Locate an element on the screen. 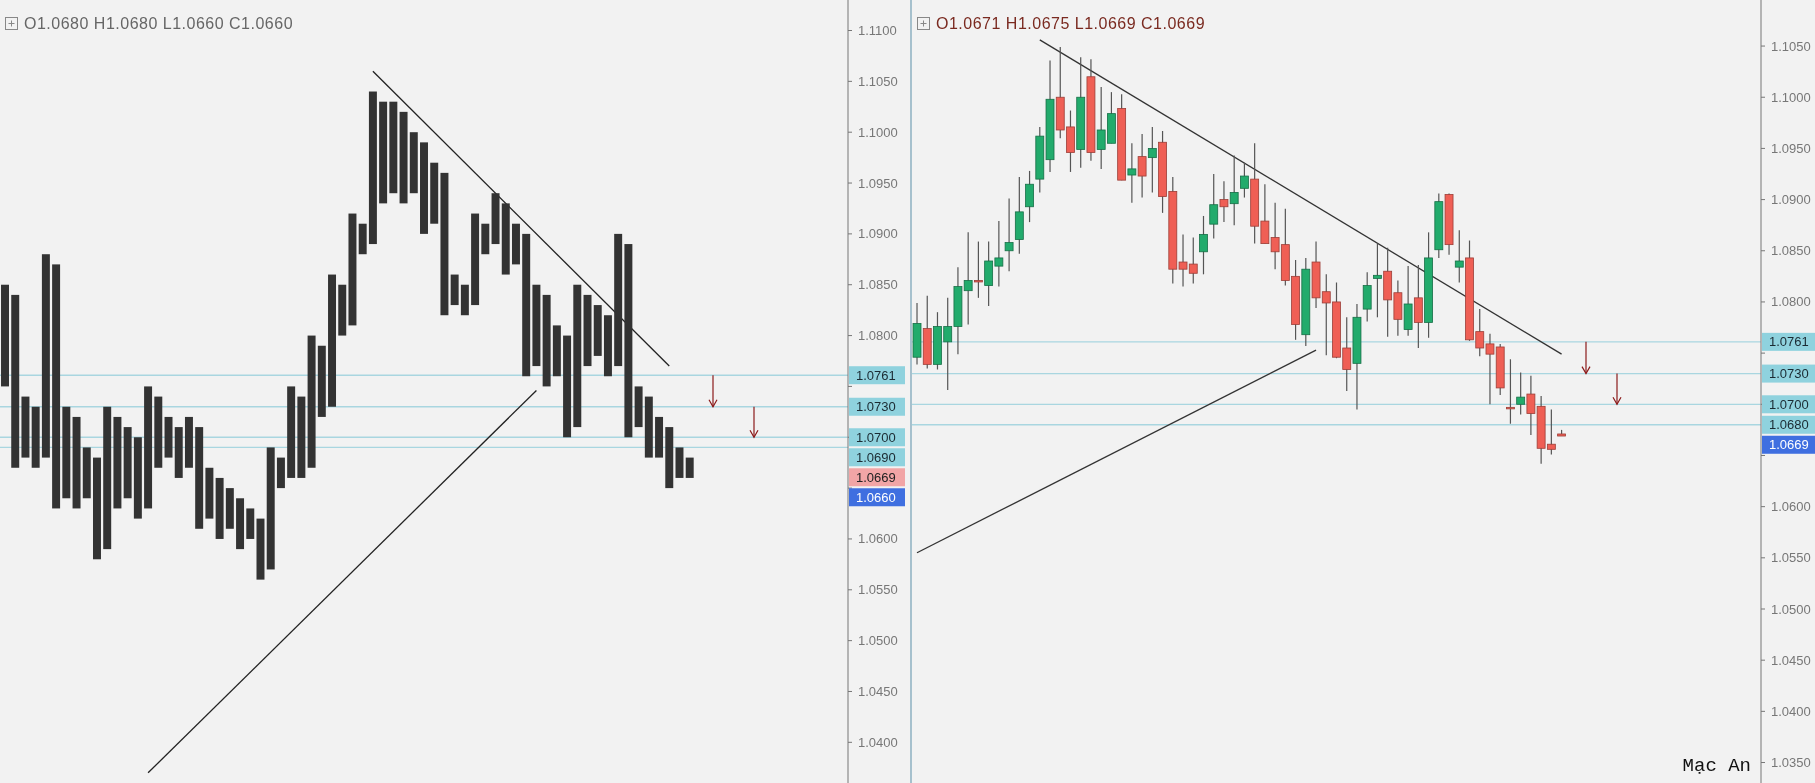 This screenshot has width=1815, height=783. y-tick-label: 1.1100 is located at coordinates (877, 31).